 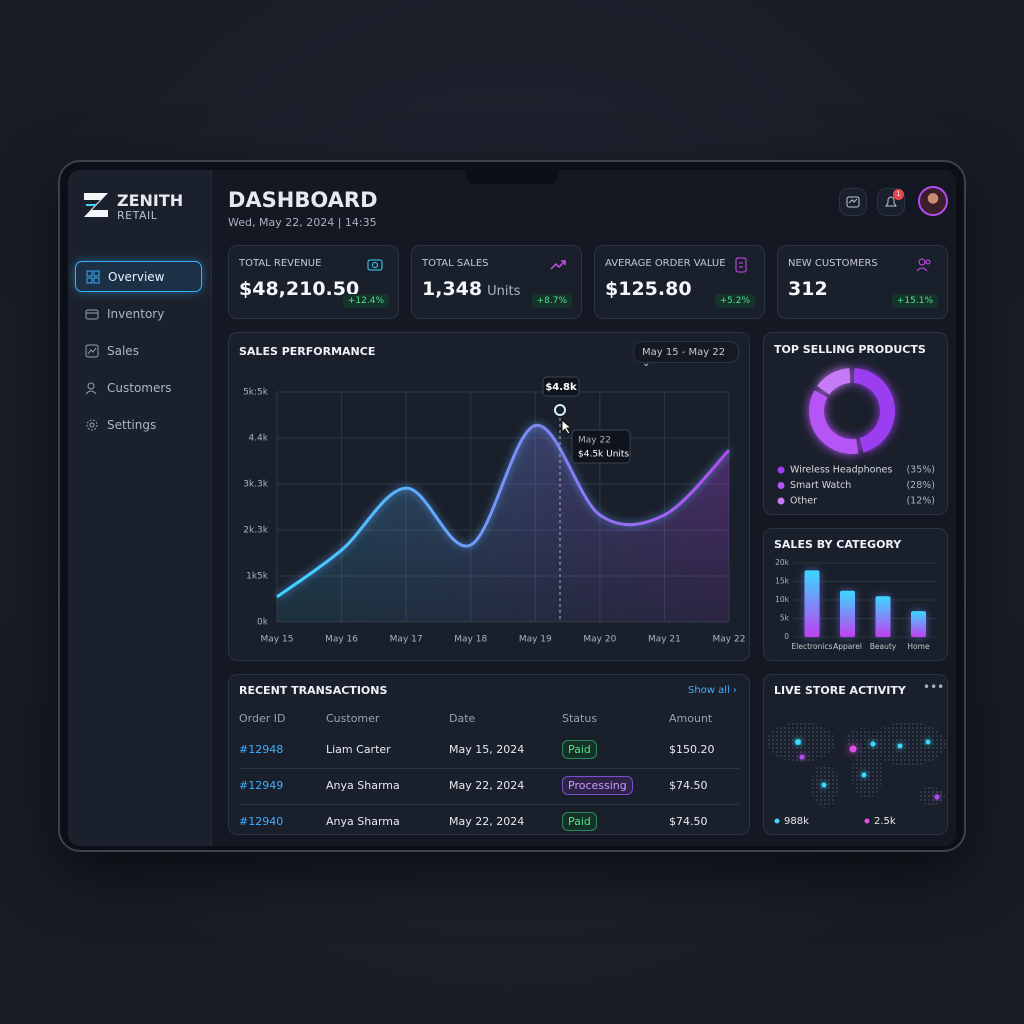 What do you see at coordinates (567, 426) in the screenshot?
I see `cursor` at bounding box center [567, 426].